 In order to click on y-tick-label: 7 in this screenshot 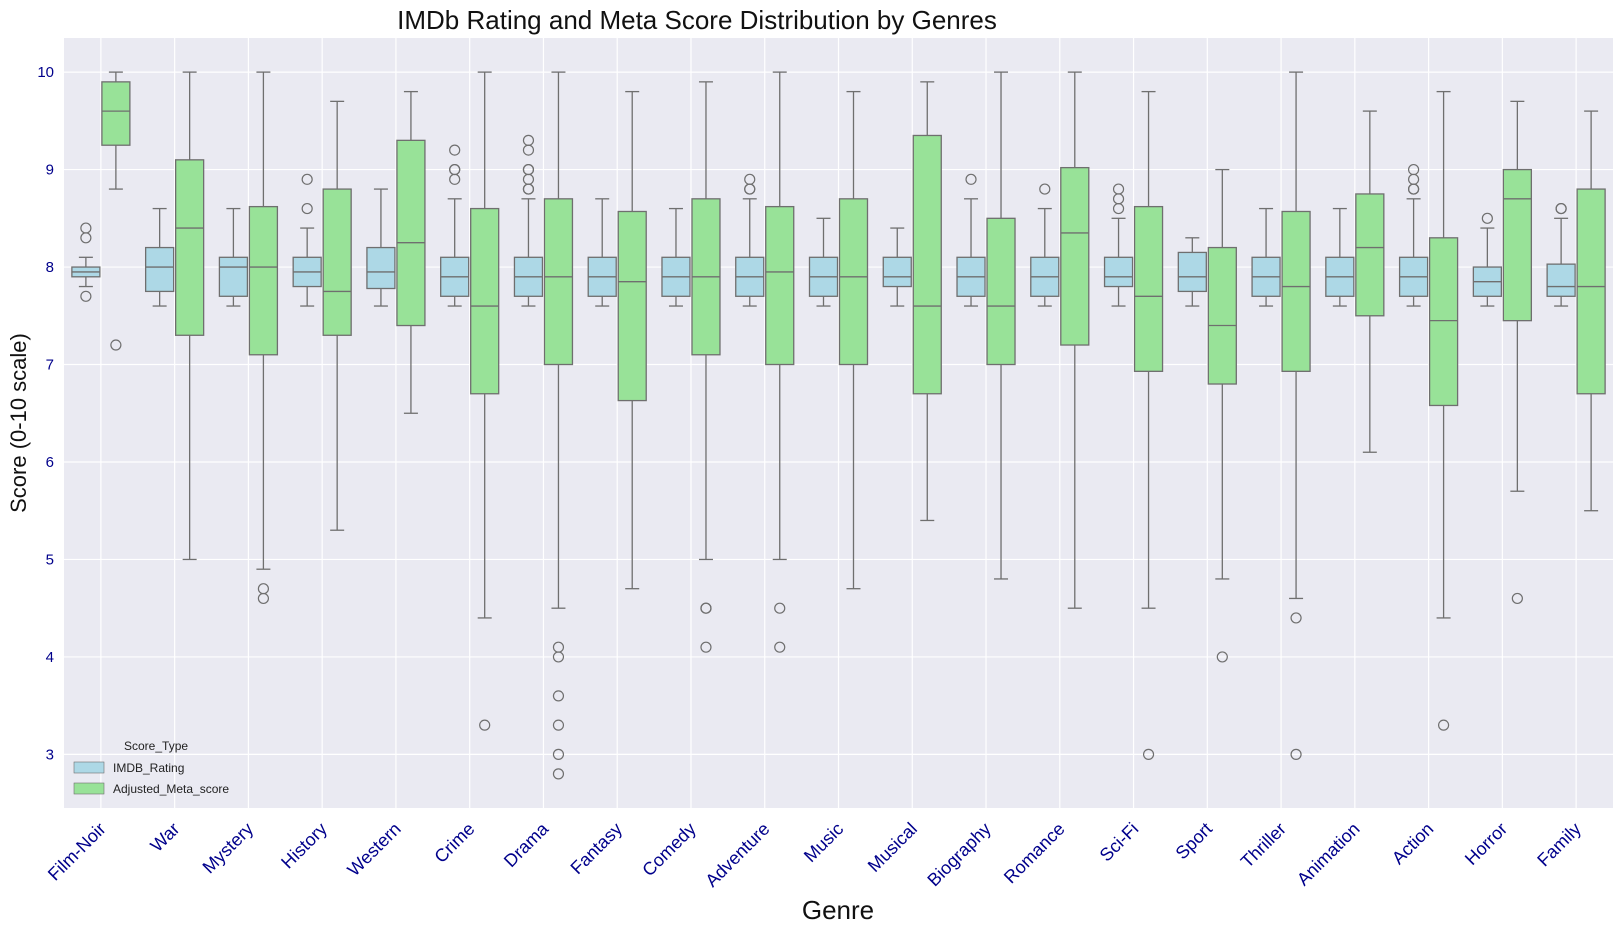, I will do `click(50, 365)`.